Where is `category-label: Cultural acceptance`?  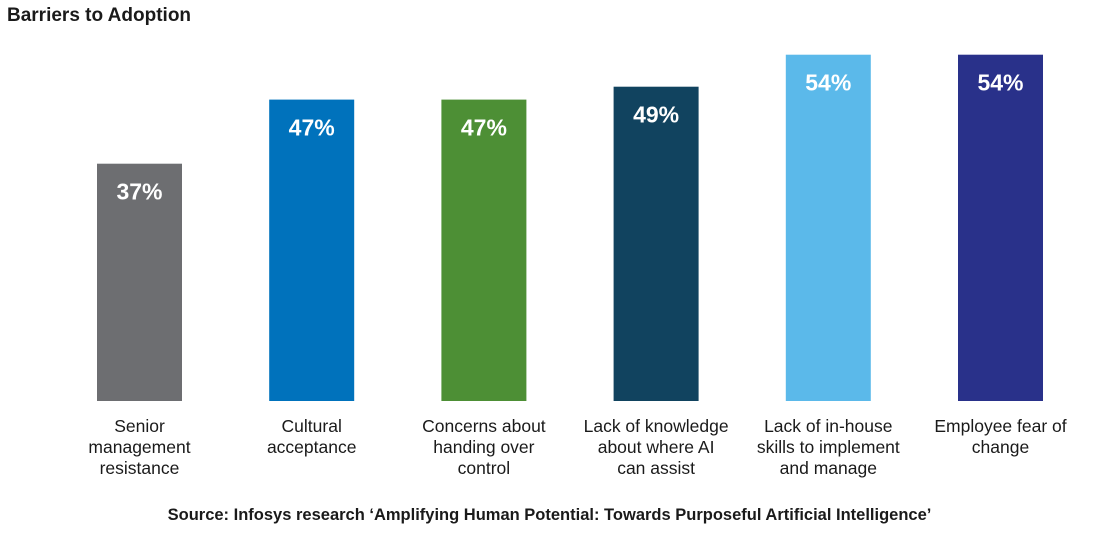 category-label: Cultural acceptance is located at coordinates (312, 436).